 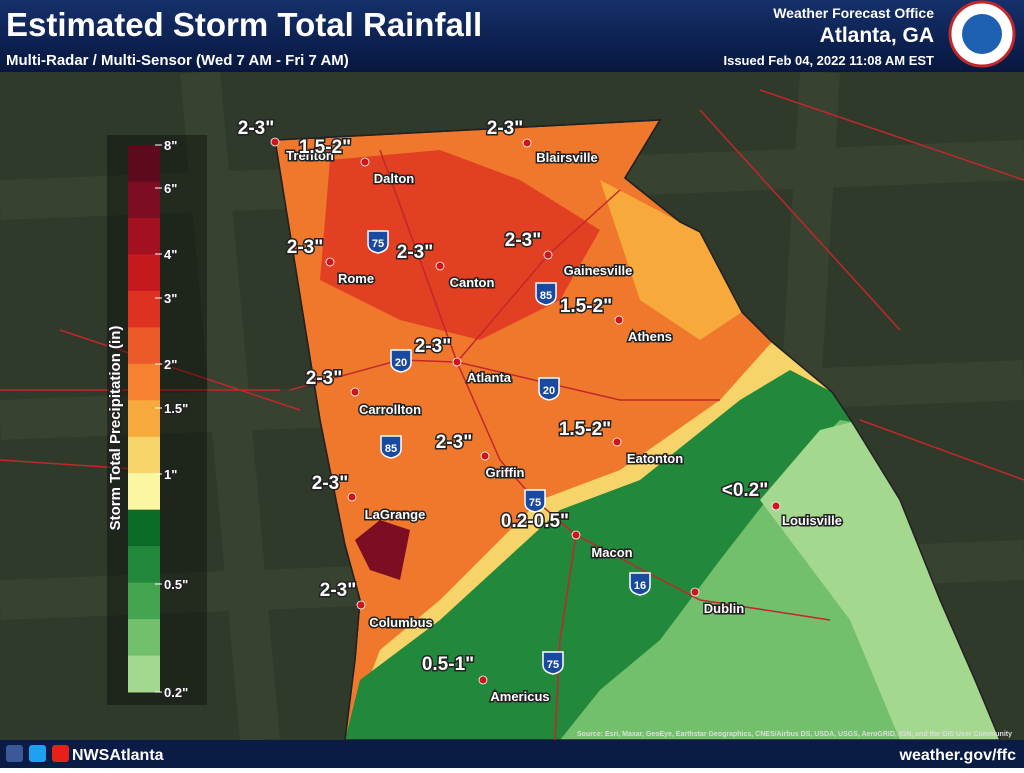 What do you see at coordinates (170, 145) in the screenshot?
I see `legend-label: 8"` at bounding box center [170, 145].